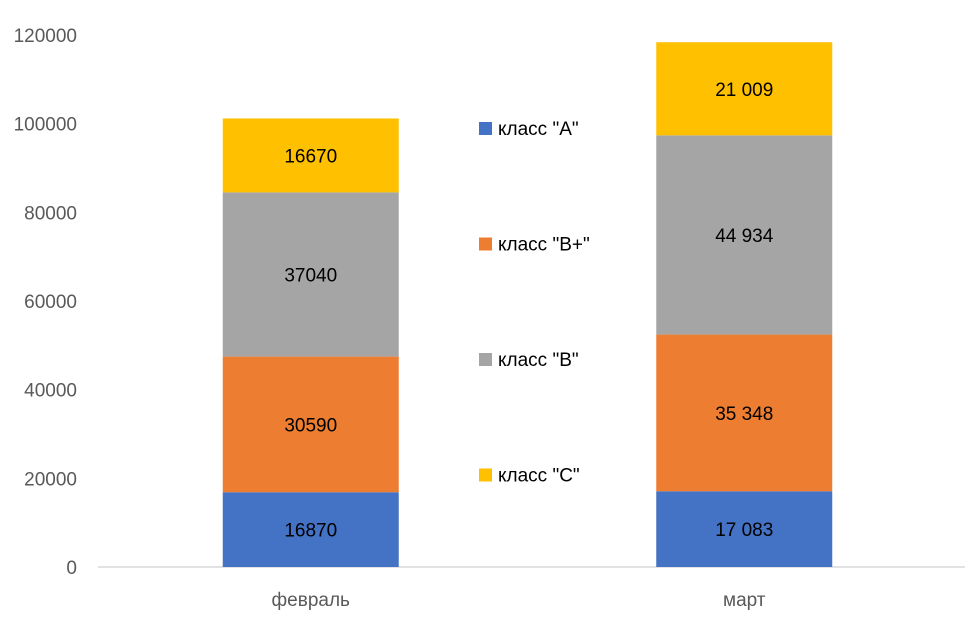 The width and height of the screenshot is (967, 633). Describe the element at coordinates (744, 600) in the screenshot. I see `x-tick-label: март` at that location.